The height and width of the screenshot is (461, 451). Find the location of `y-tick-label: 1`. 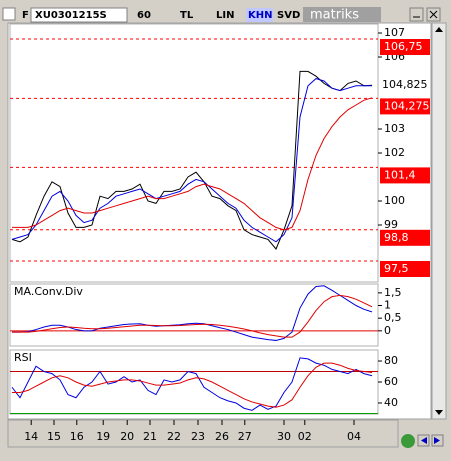

y-tick-label: 1 is located at coordinates (387, 305).